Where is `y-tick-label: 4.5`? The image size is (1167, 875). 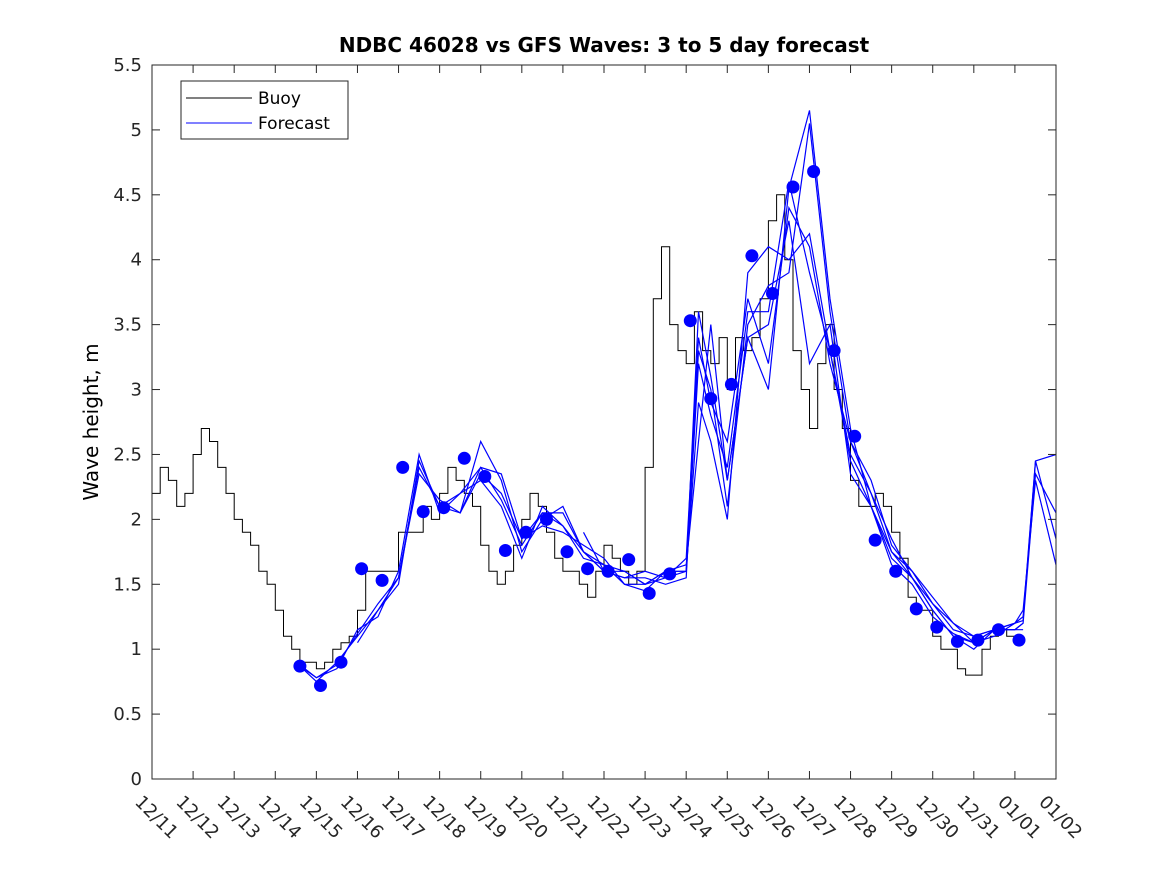
y-tick-label: 4.5 is located at coordinates (127, 195).